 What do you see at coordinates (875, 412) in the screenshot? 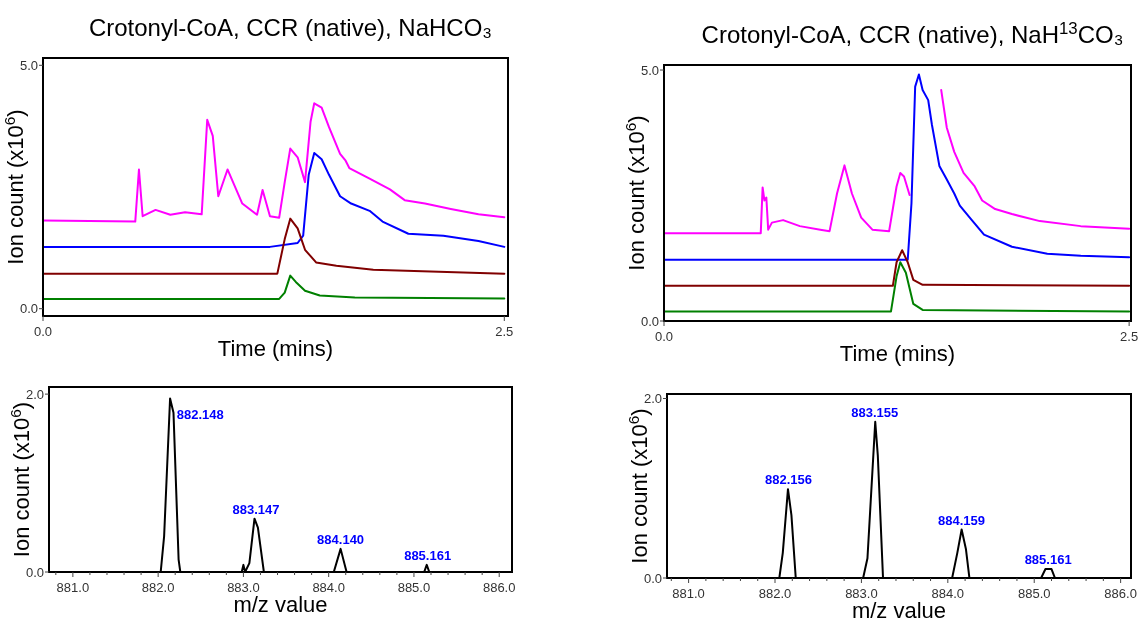
I see `annotation: 883.155` at bounding box center [875, 412].